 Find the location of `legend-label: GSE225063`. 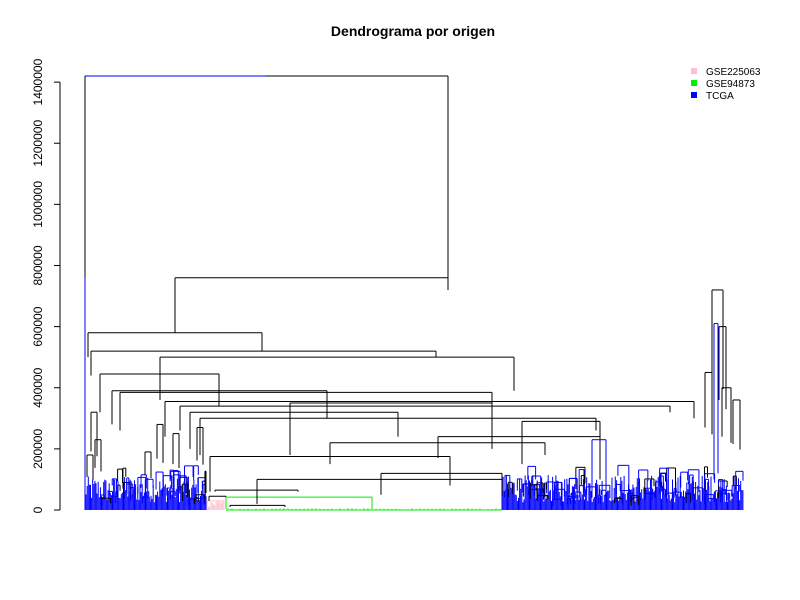

legend-label: GSE225063 is located at coordinates (733, 72).